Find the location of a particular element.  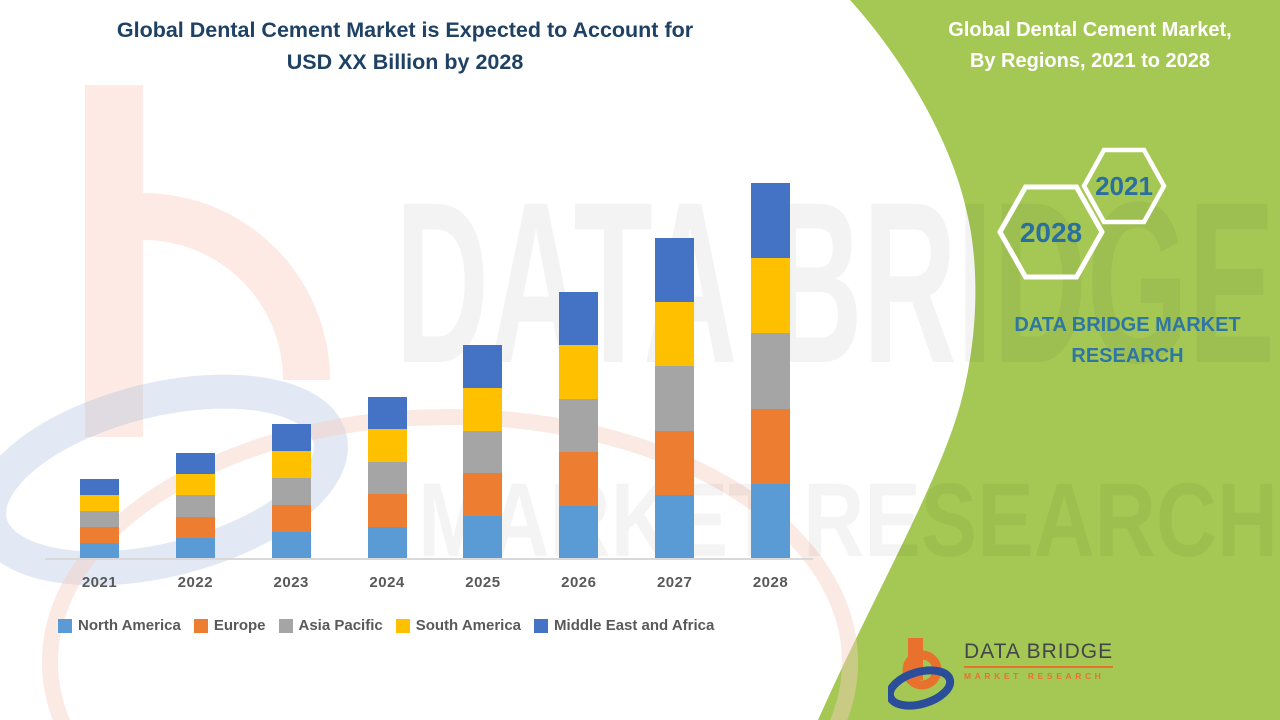

stacked-bar-2021 is located at coordinates (99, 519).